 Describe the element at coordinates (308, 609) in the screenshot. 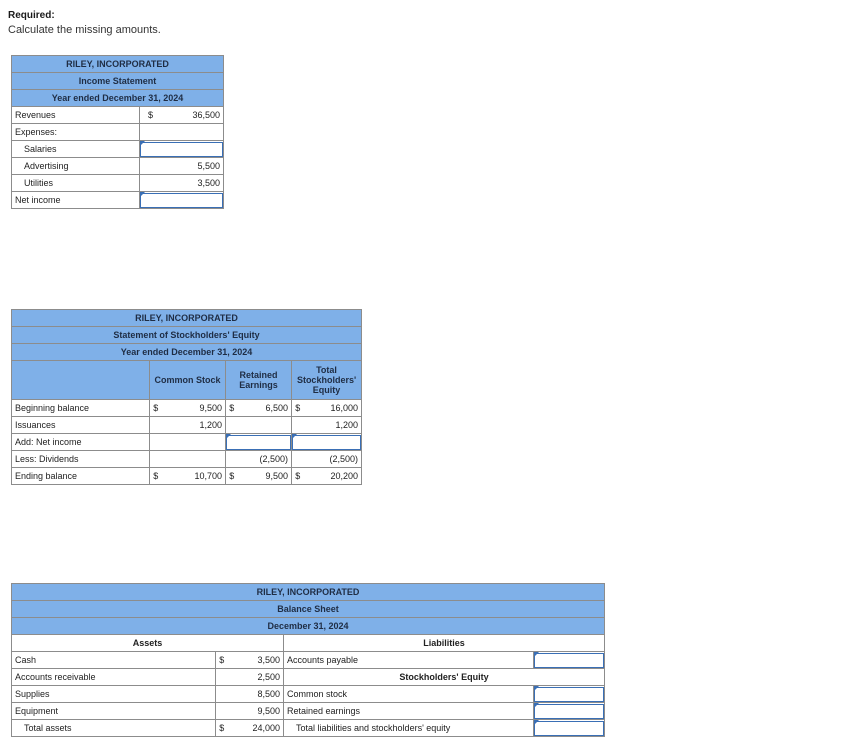

I see `bs-title: Balance Sheet` at that location.